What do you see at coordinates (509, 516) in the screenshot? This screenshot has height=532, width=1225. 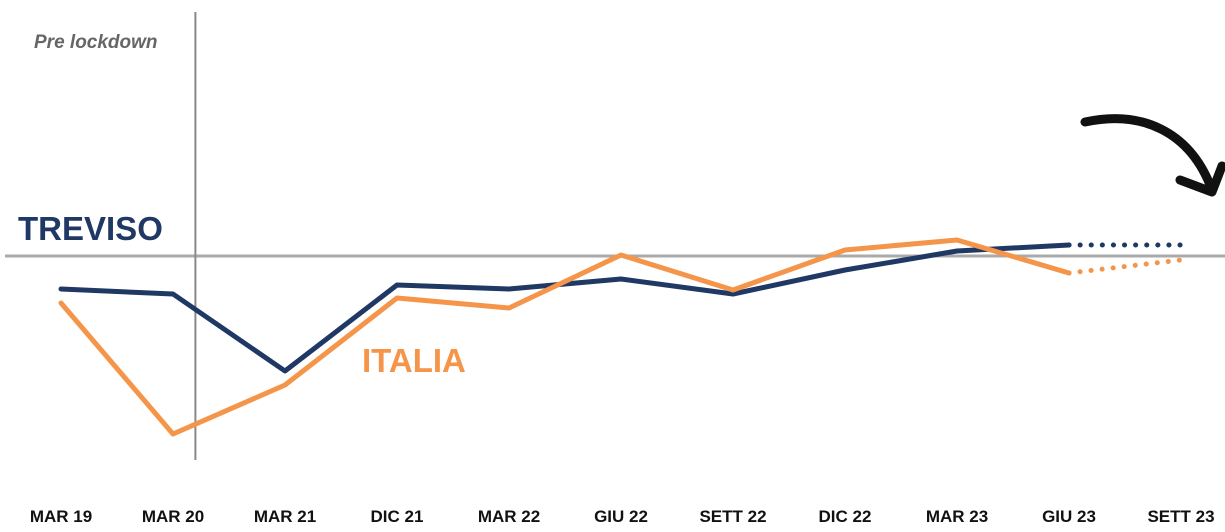 I see `x-tick-label: MAR 22` at bounding box center [509, 516].